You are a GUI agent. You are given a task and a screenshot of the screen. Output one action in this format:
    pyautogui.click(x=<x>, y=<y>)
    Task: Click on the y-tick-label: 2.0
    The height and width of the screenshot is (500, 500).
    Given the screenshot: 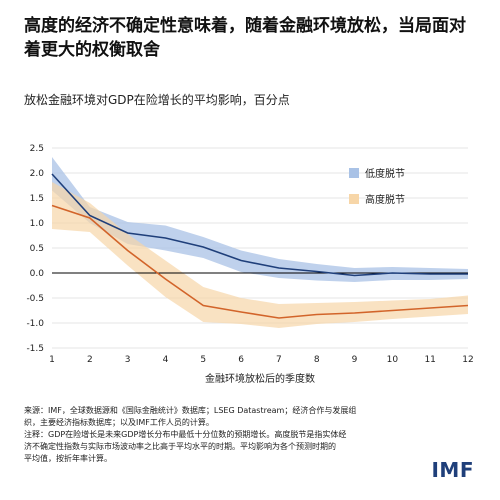 What is the action you would take?
    pyautogui.click(x=37, y=174)
    